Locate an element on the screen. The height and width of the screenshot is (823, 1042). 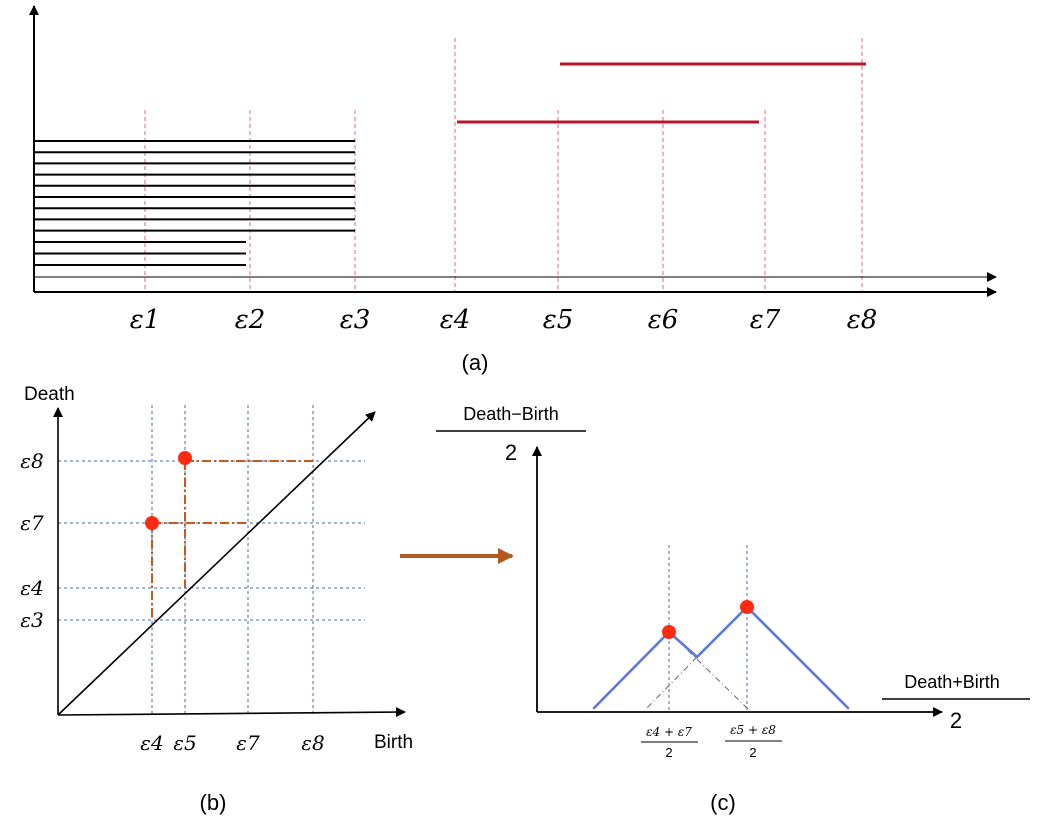
panel-b-projections is located at coordinates (232, 540).